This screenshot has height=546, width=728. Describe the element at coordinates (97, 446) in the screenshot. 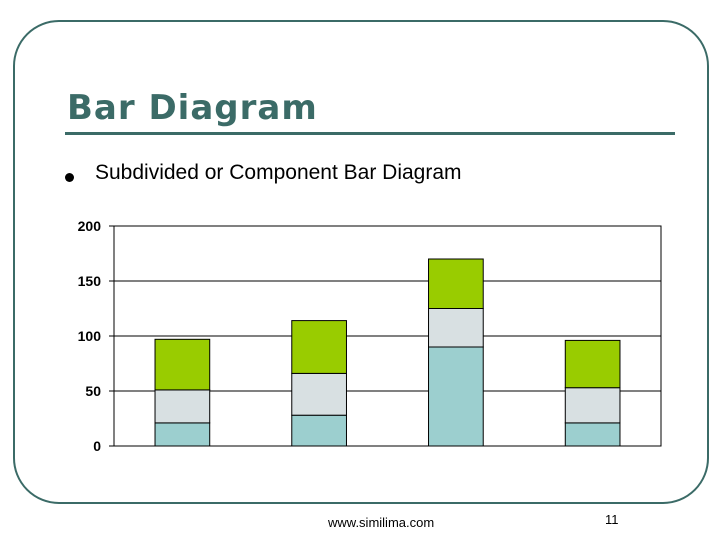

I see `y-tick-label: 0` at that location.